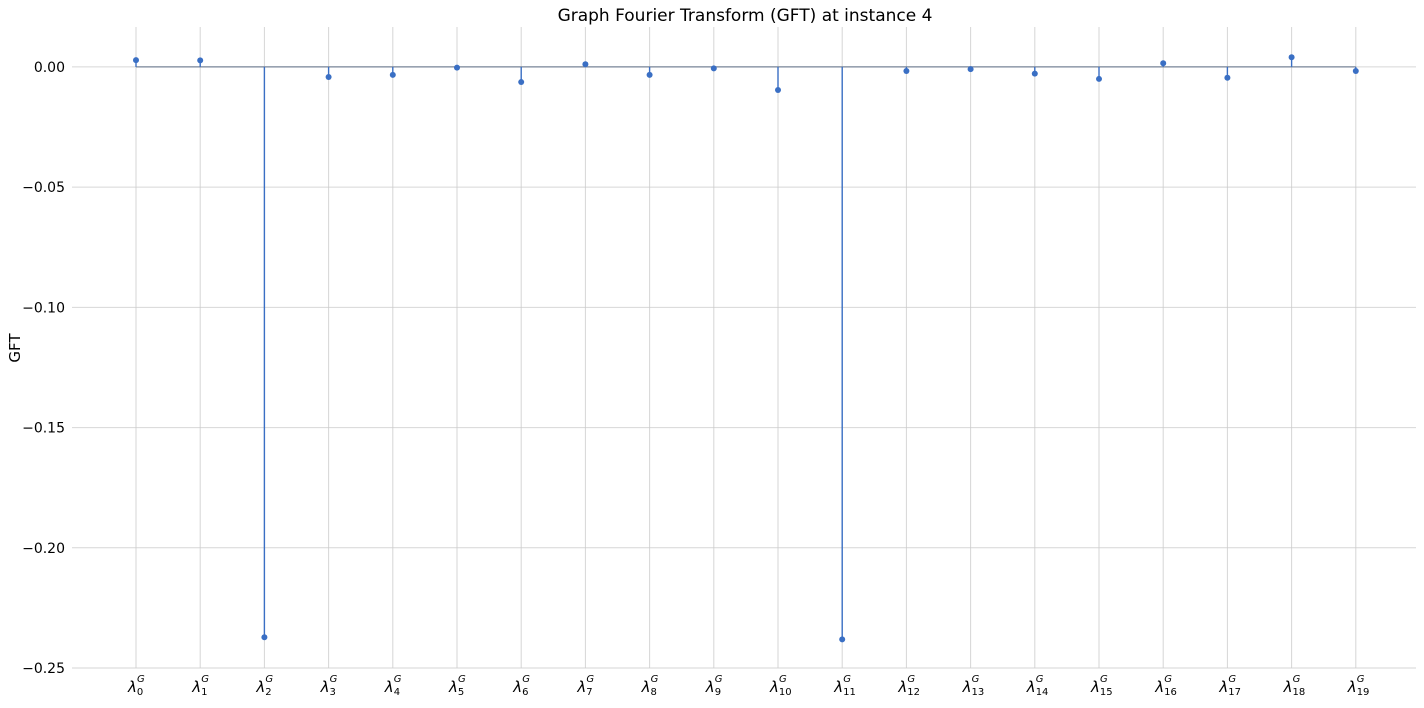 The width and height of the screenshot is (1424, 708). What do you see at coordinates (1165, 688) in the screenshot?
I see `x-tick-label: λ16` at bounding box center [1165, 688].